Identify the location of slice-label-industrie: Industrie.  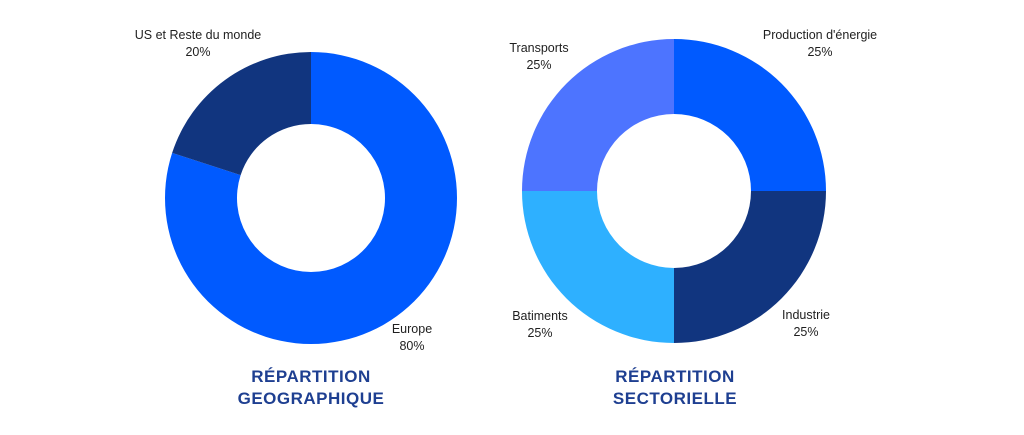
(806, 315).